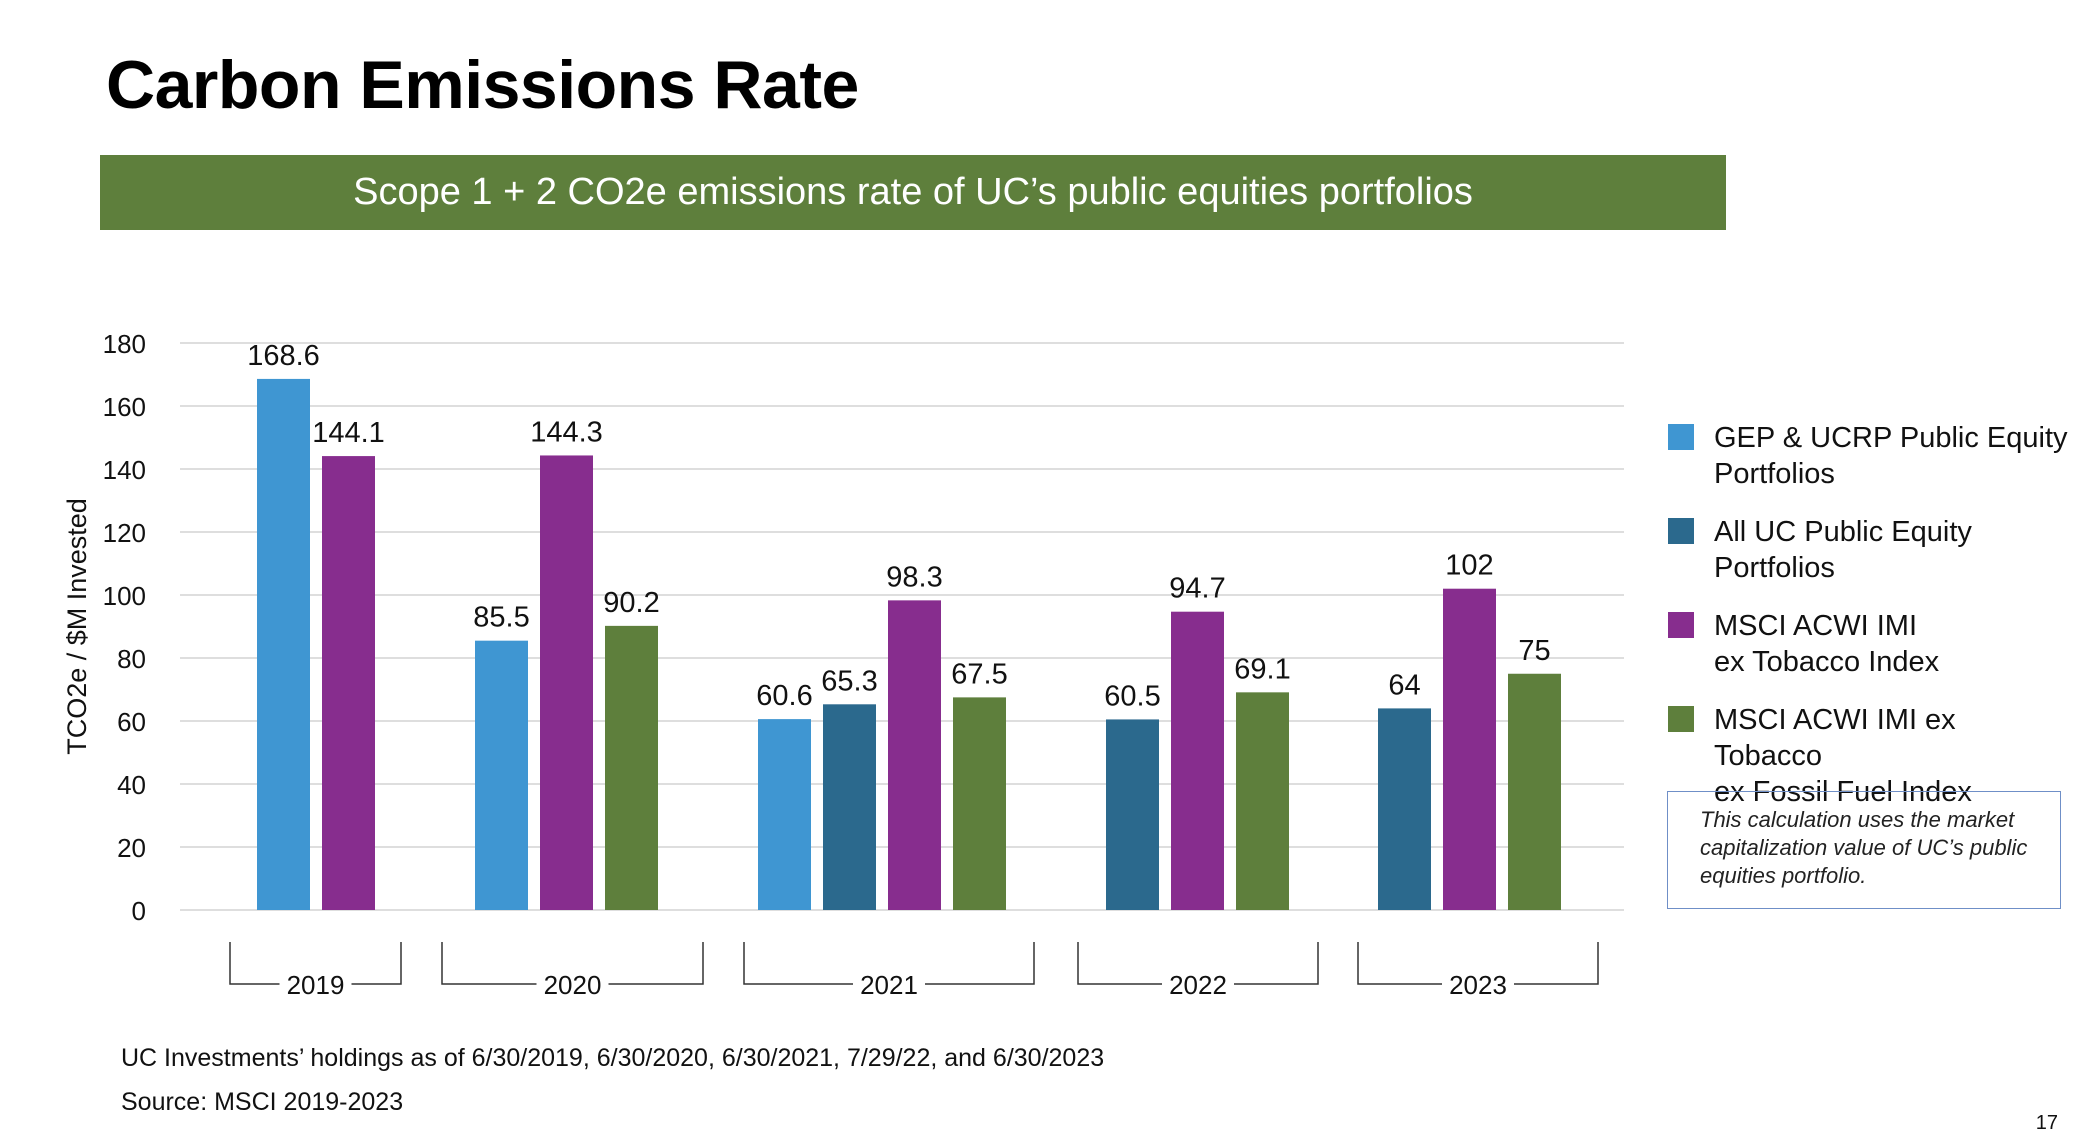 The image size is (2080, 1135). Describe the element at coordinates (1827, 644) in the screenshot. I see `legend-label-msci-ex-tobacco: MSCI ACWI IMI ex Tobacco Index` at that location.